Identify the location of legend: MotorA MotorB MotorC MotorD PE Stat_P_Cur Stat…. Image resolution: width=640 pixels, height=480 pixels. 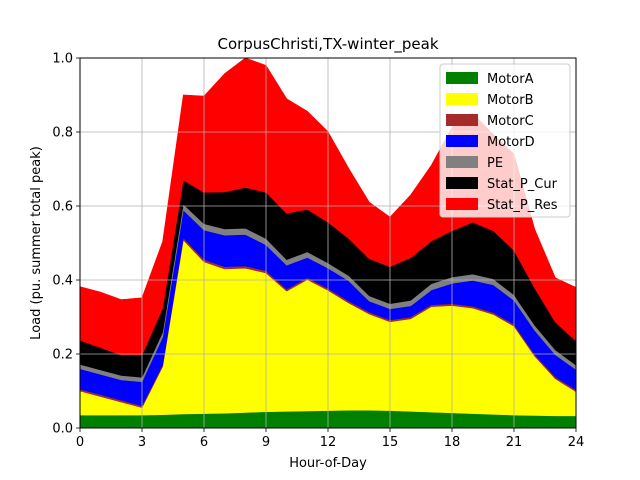
(505, 140).